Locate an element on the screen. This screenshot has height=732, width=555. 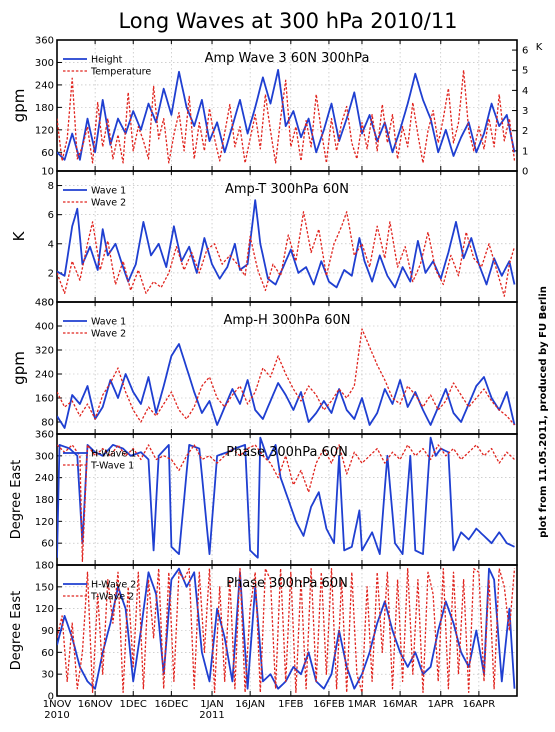
series-line-temperature is located at coordinates (286, 116).